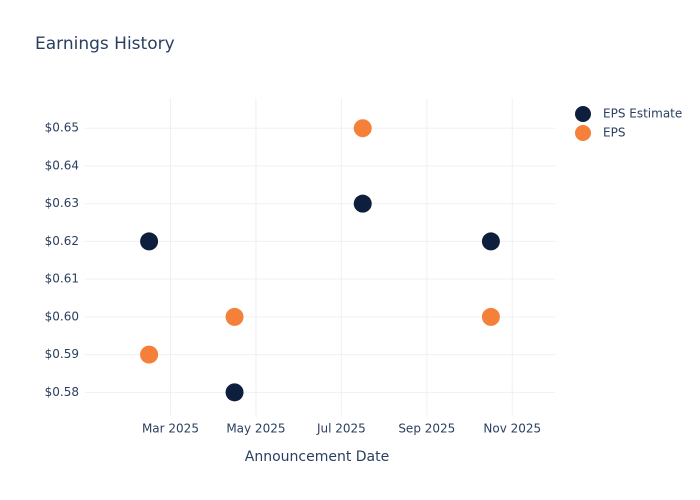  Describe the element at coordinates (62, 128) in the screenshot. I see `y-tick-label: $0.65` at that location.